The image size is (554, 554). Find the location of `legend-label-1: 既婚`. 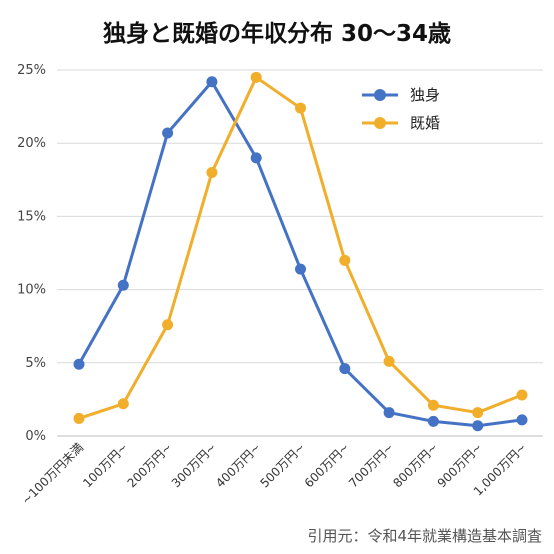

legend-label-1: 既婚 is located at coordinates (425, 123).